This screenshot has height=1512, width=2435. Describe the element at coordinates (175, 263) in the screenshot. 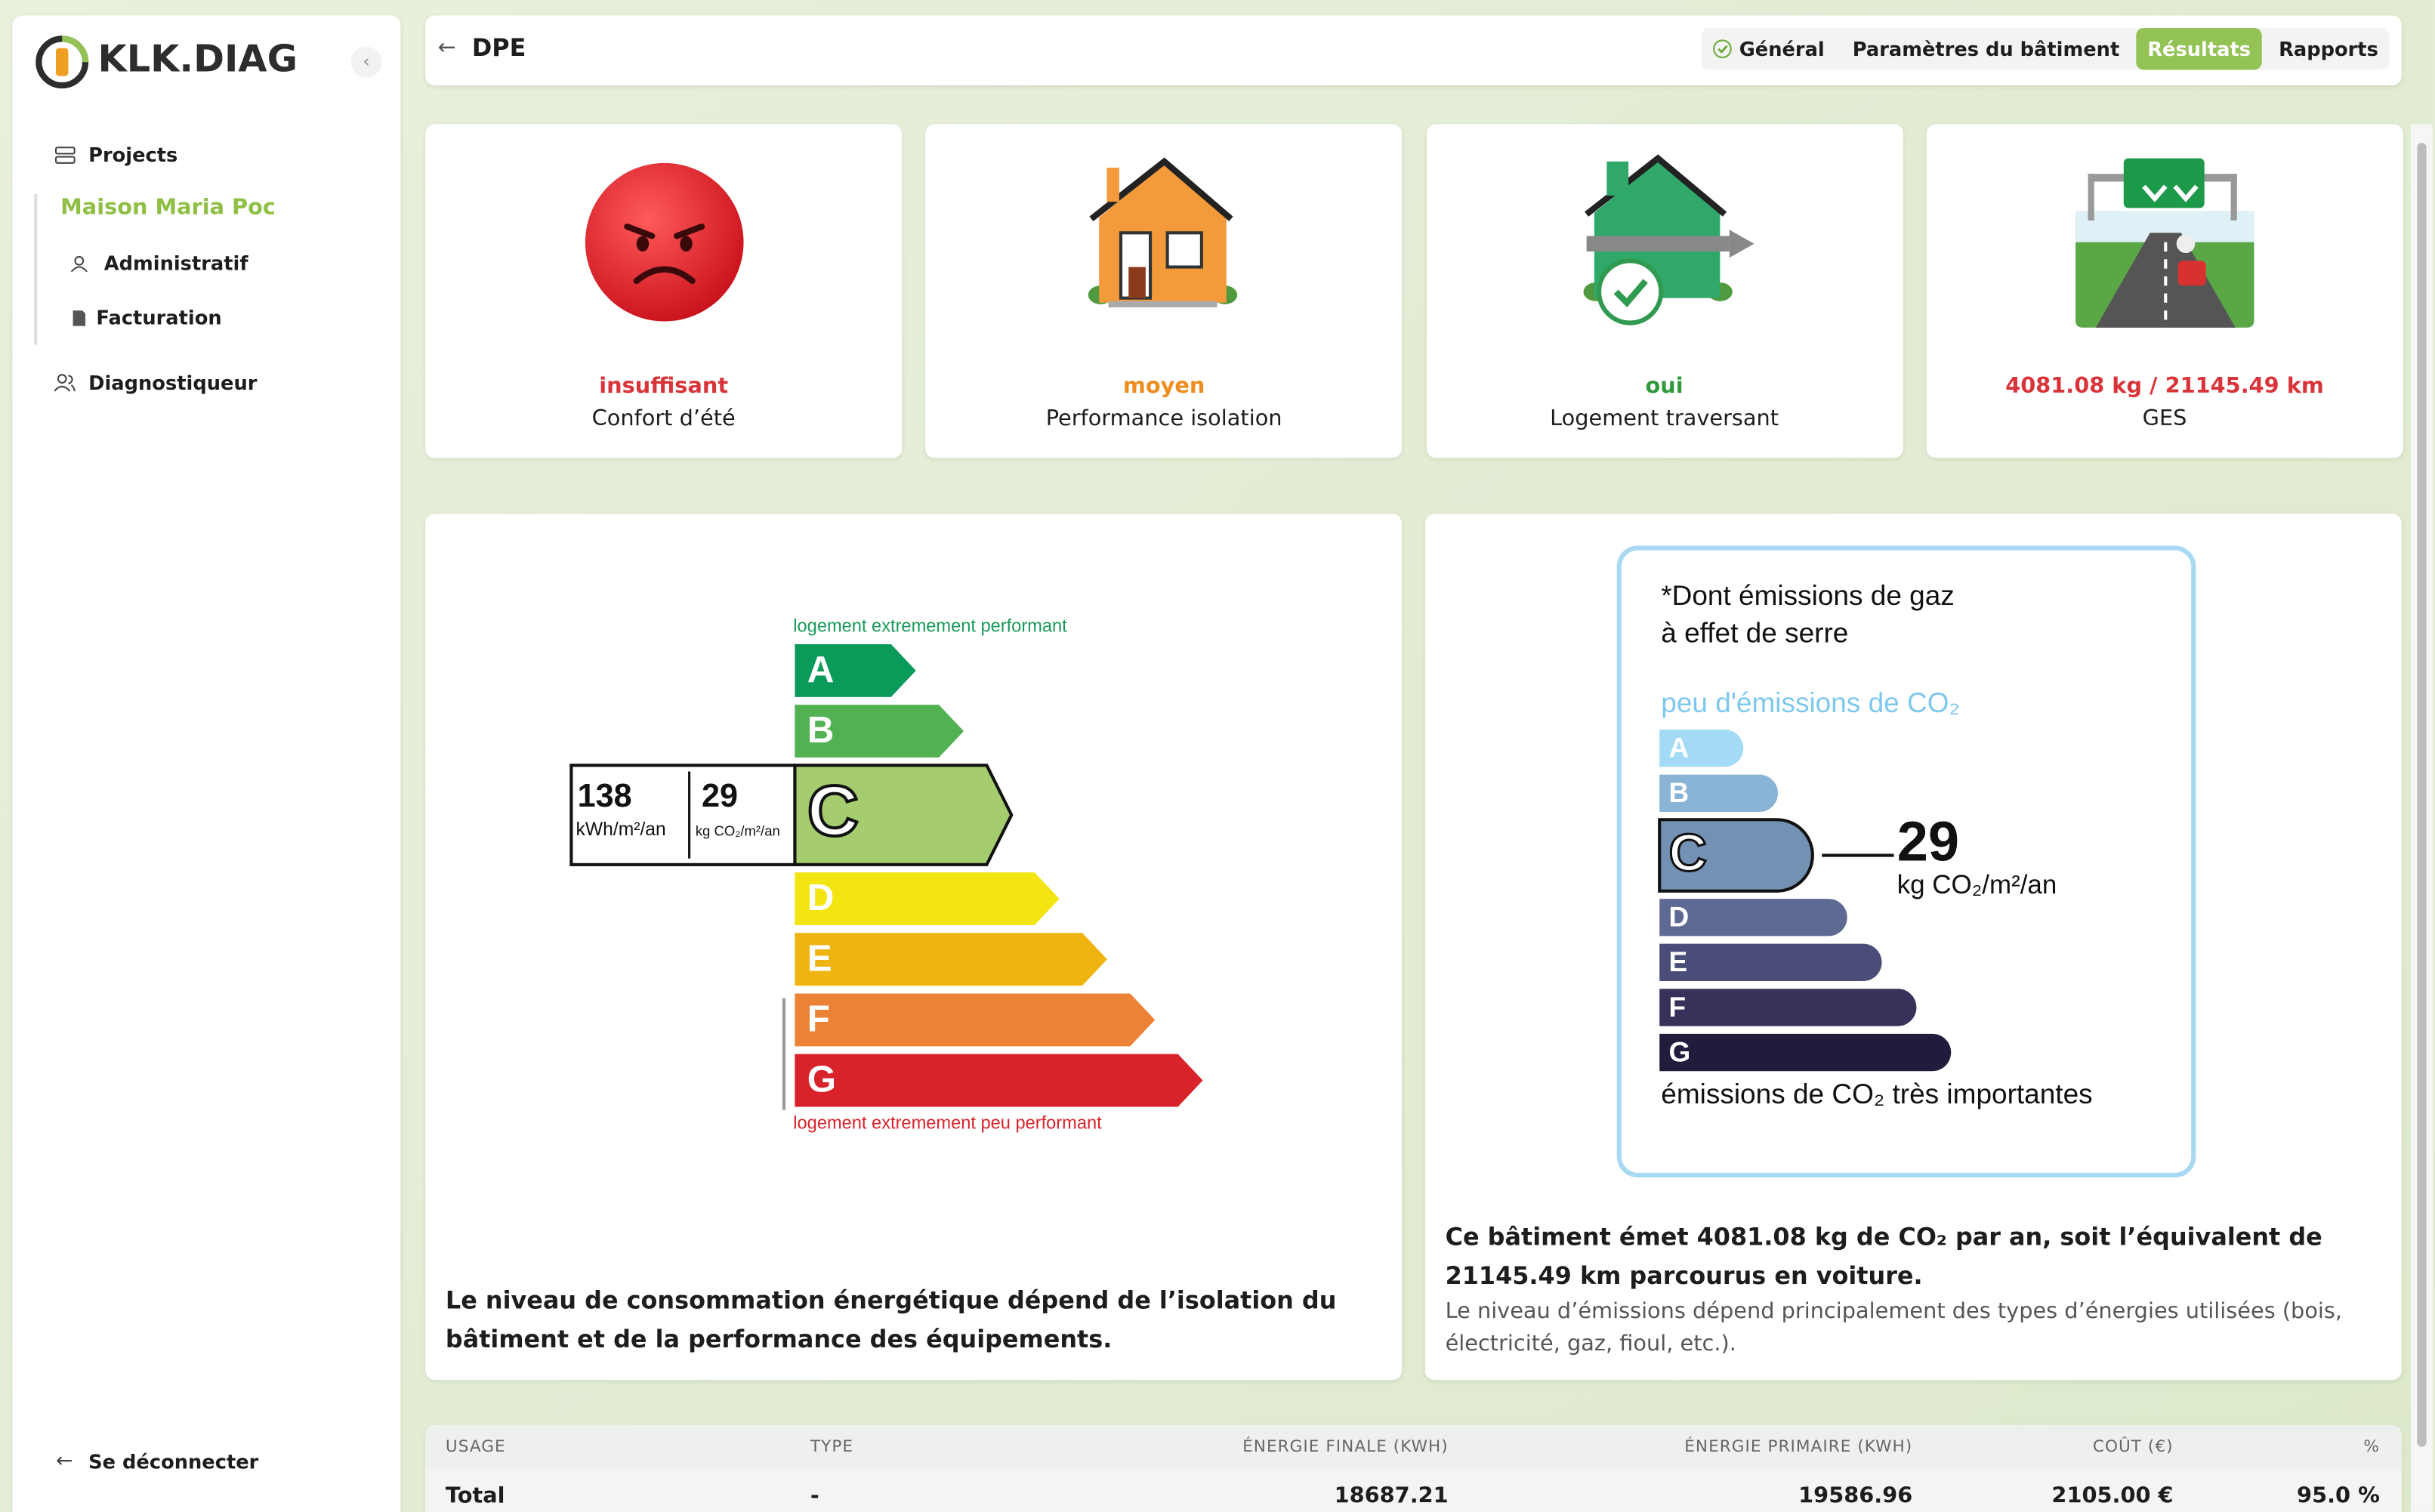

I see `nav-sub: Administratif` at that location.